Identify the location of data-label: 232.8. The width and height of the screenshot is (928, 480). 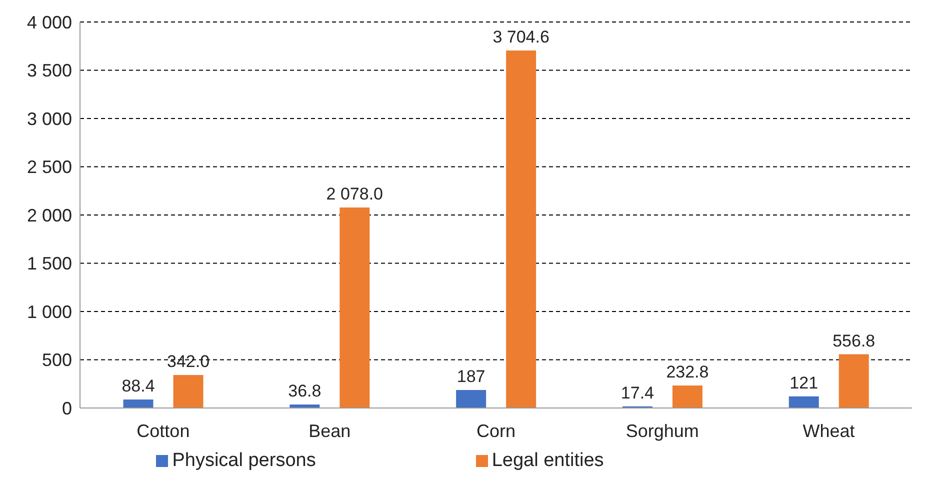
(687, 372).